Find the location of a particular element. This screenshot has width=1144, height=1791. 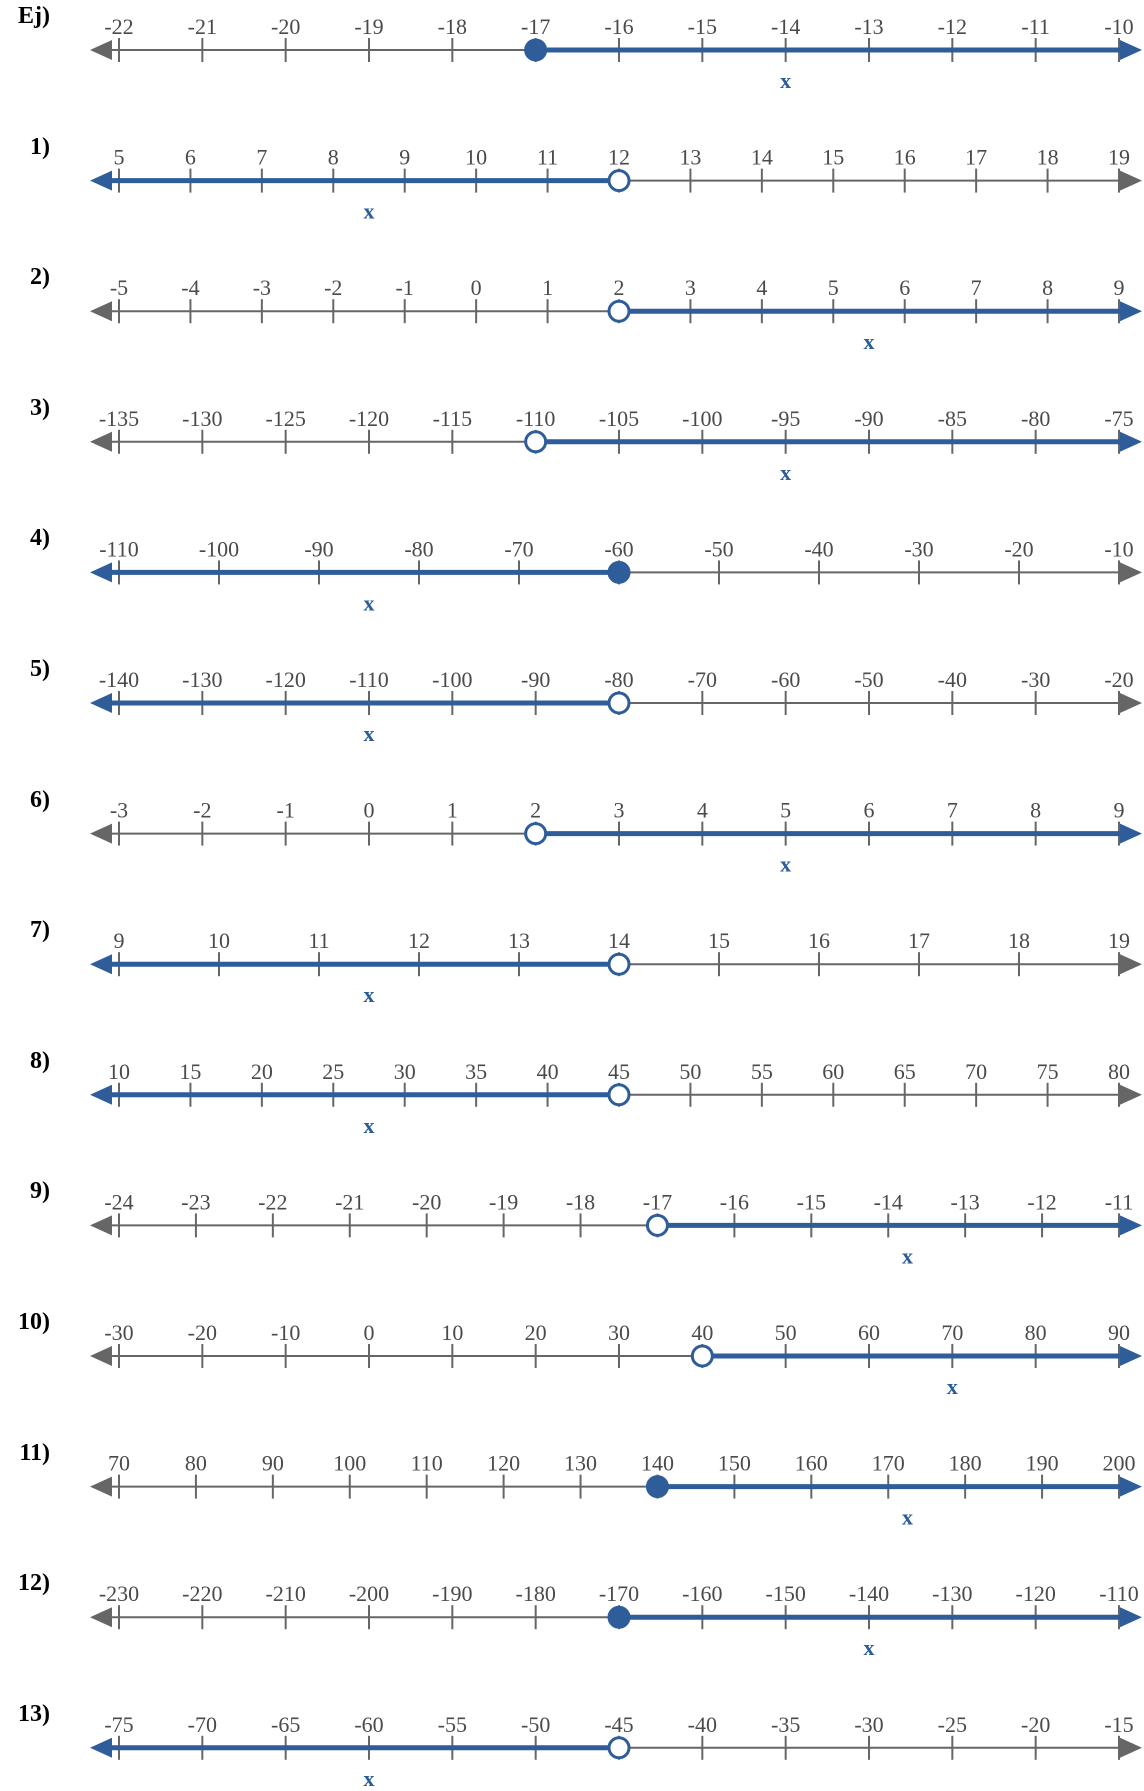

tick-label: -17 is located at coordinates (535, 26).